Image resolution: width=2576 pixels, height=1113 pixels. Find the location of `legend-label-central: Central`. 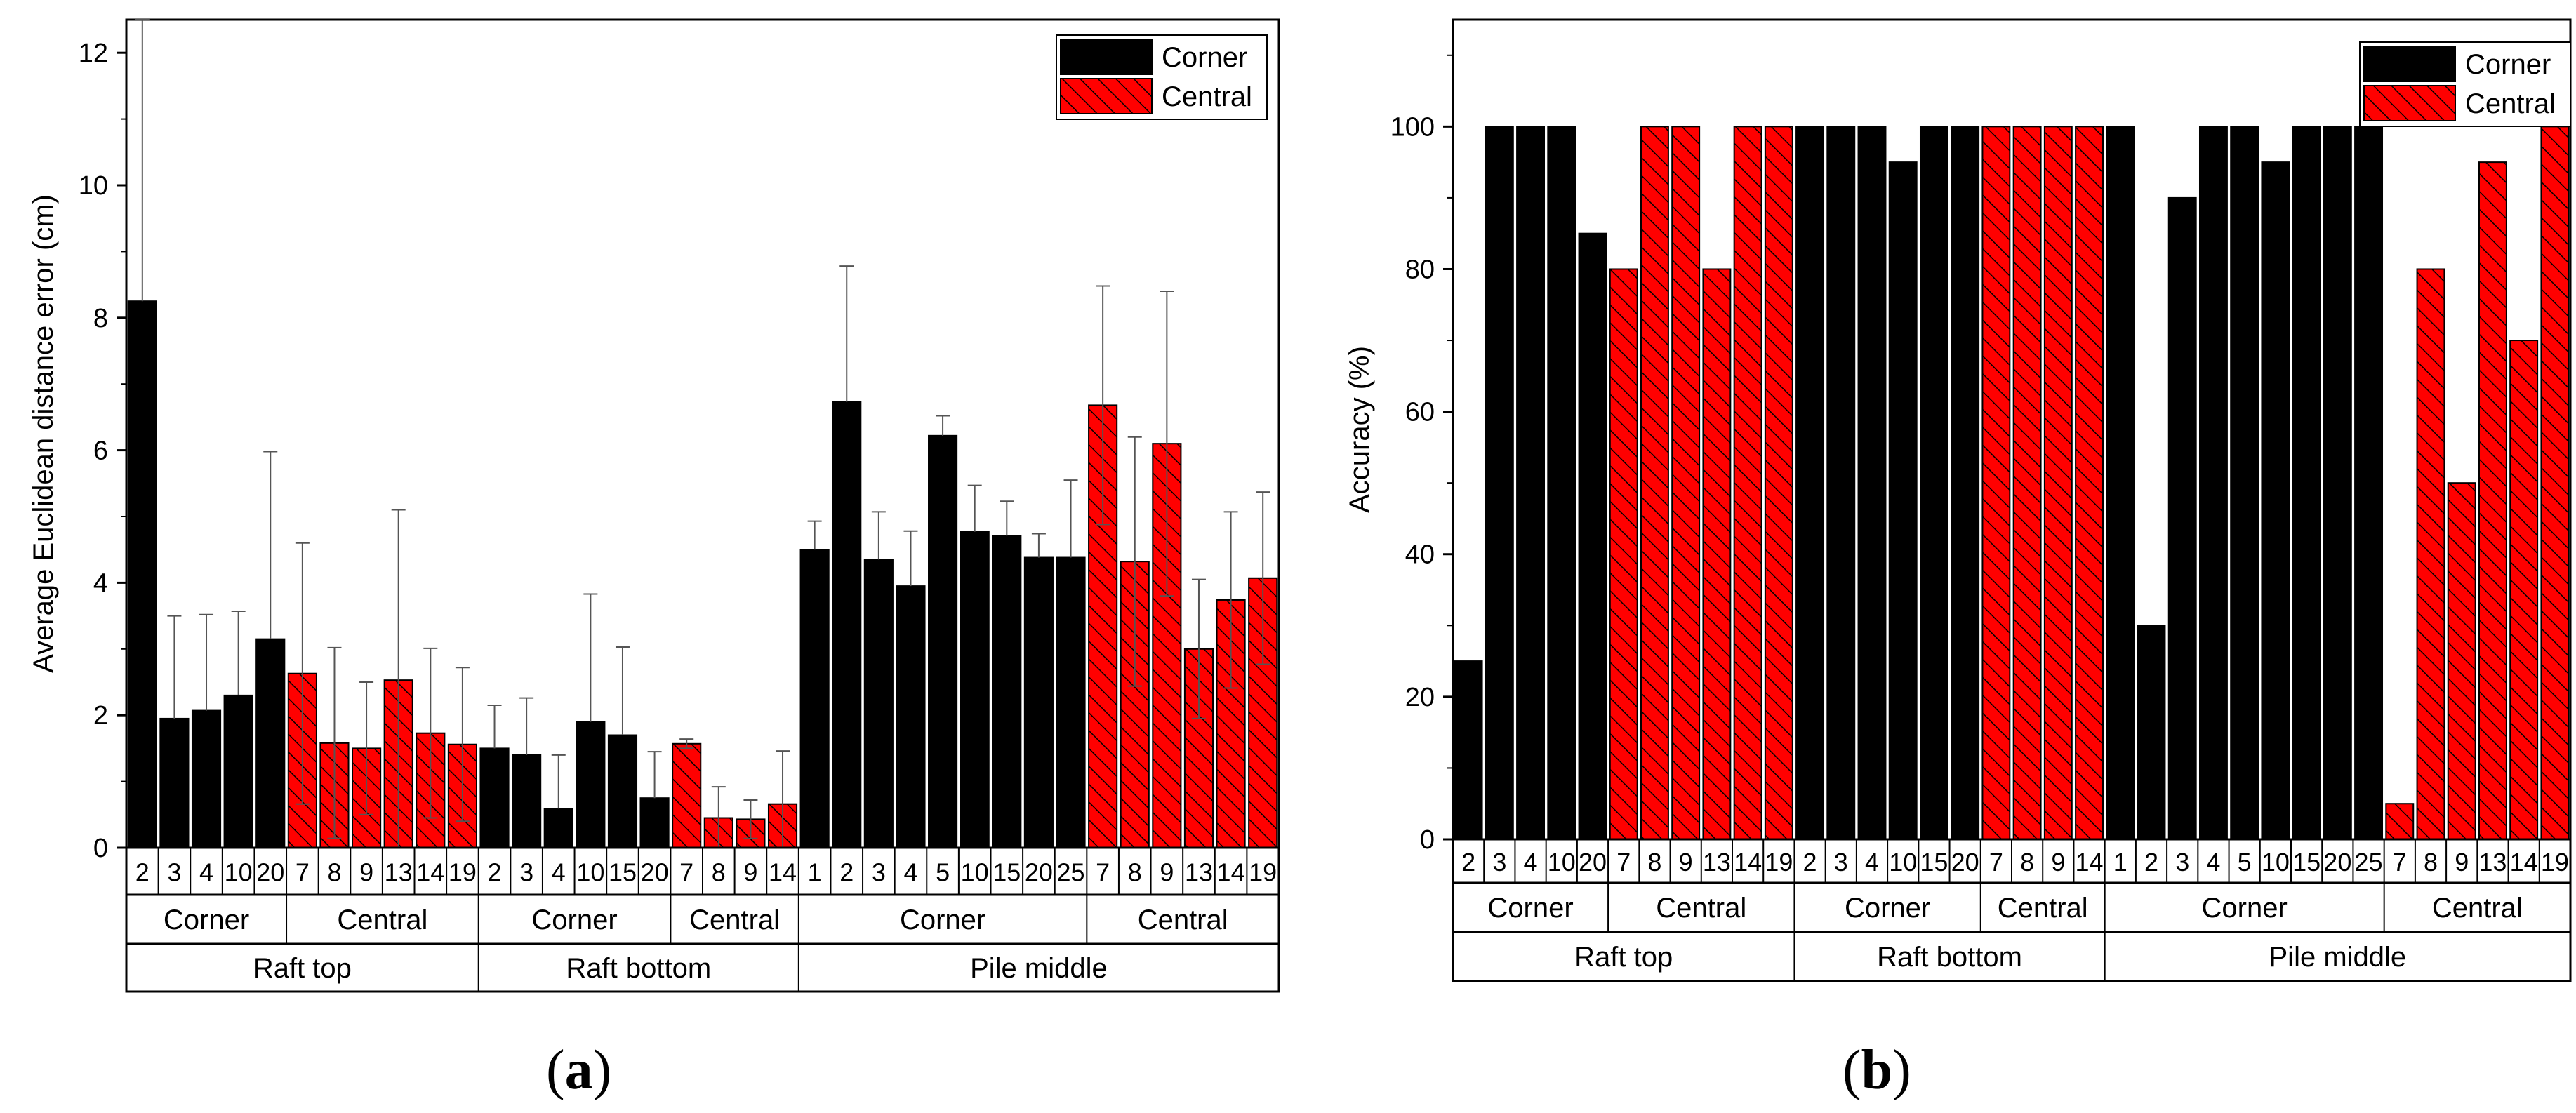

legend-label-central: Central is located at coordinates (2510, 104).